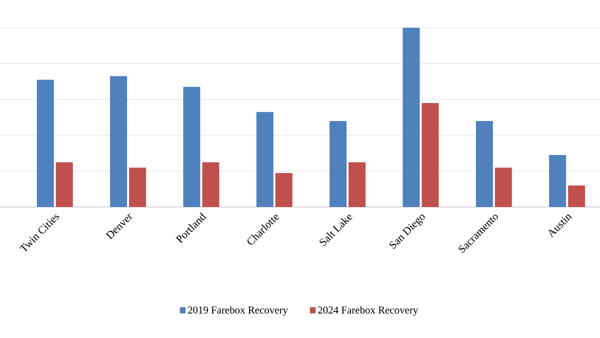  What do you see at coordinates (238, 311) in the screenshot?
I see `legend-label: 2019 Farebox Recovery` at bounding box center [238, 311].